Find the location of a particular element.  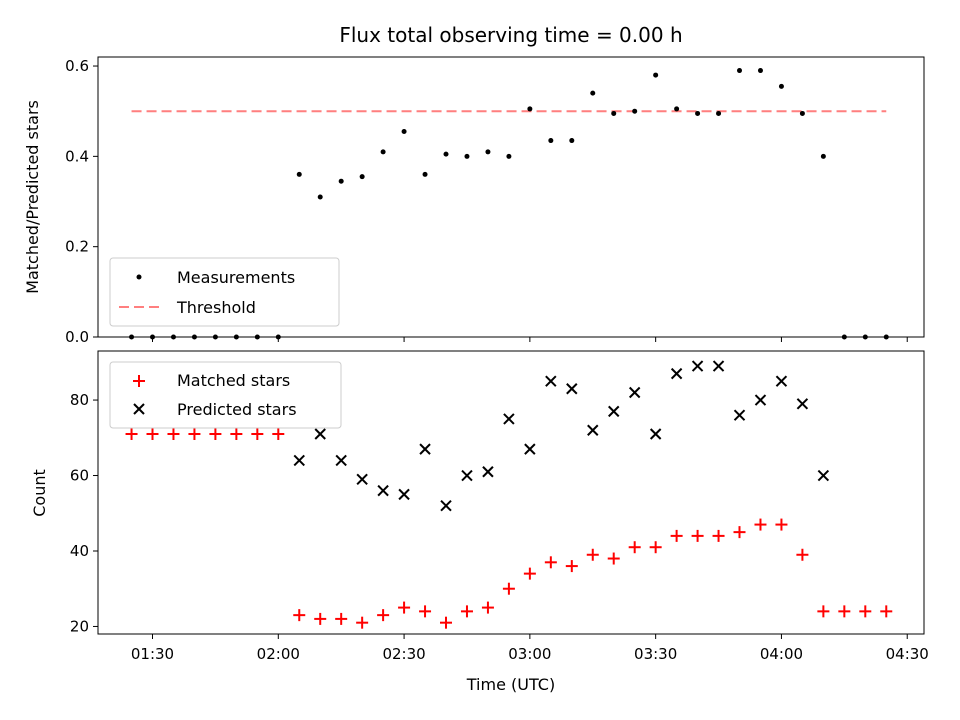

bottom-y-tick-label: 20 is located at coordinates (79, 626).